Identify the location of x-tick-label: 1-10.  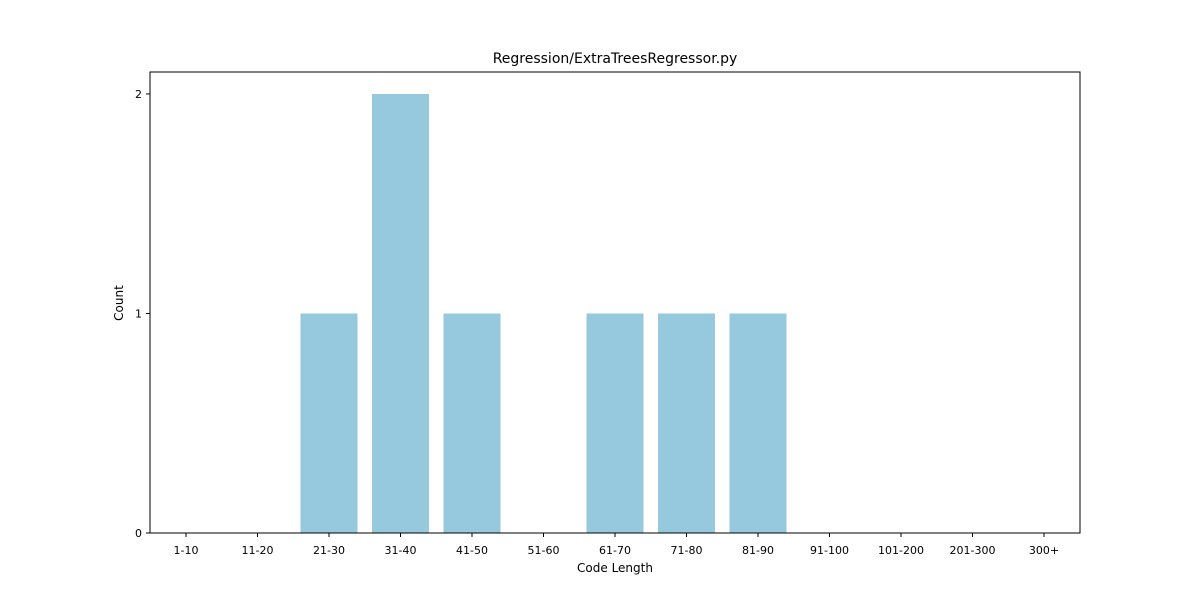
(186, 550).